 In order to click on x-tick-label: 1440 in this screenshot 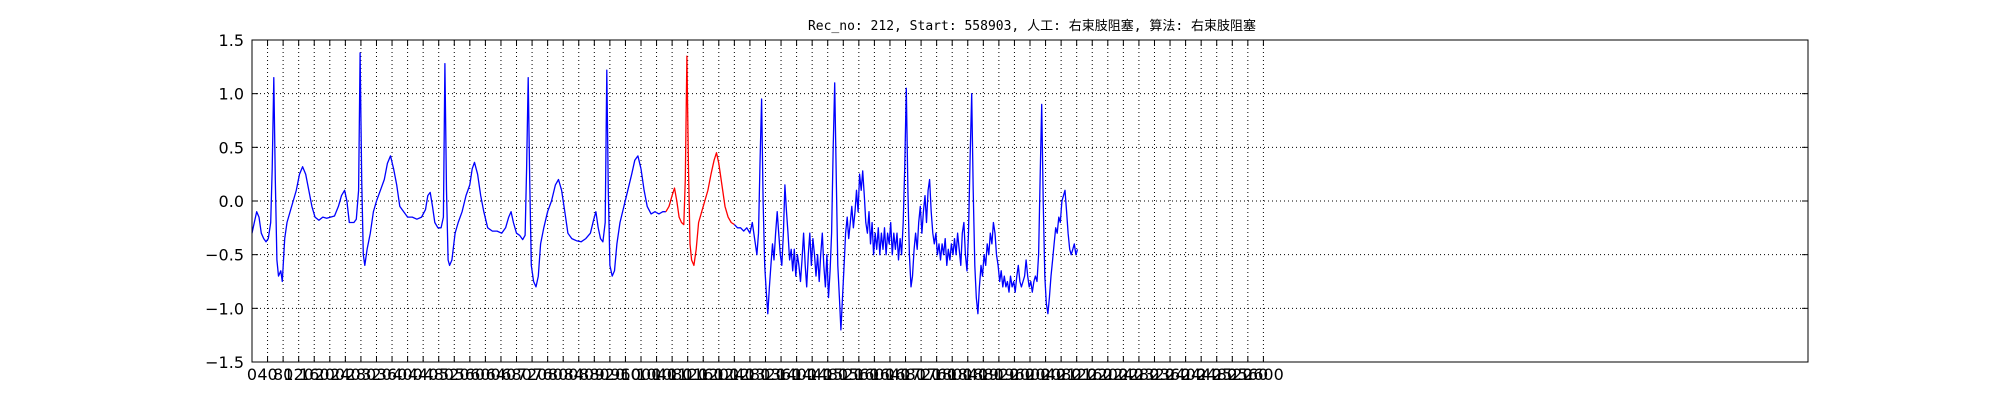, I will do `click(812, 374)`.